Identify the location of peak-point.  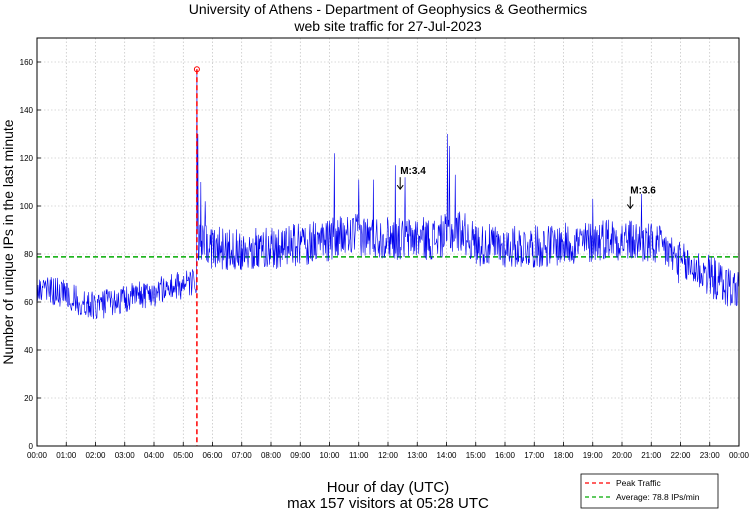
(196, 69).